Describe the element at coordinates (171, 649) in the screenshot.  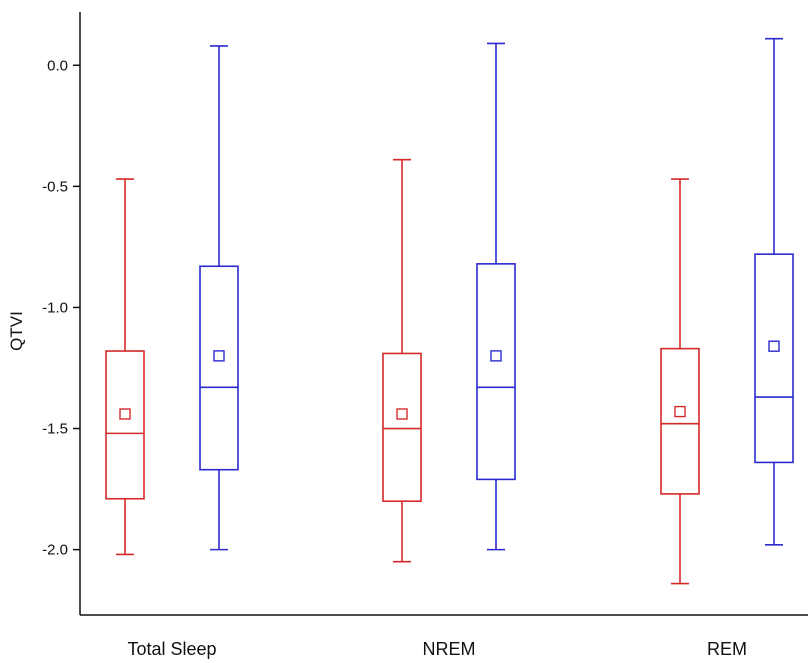
I see `category-label: Total Sleep` at that location.